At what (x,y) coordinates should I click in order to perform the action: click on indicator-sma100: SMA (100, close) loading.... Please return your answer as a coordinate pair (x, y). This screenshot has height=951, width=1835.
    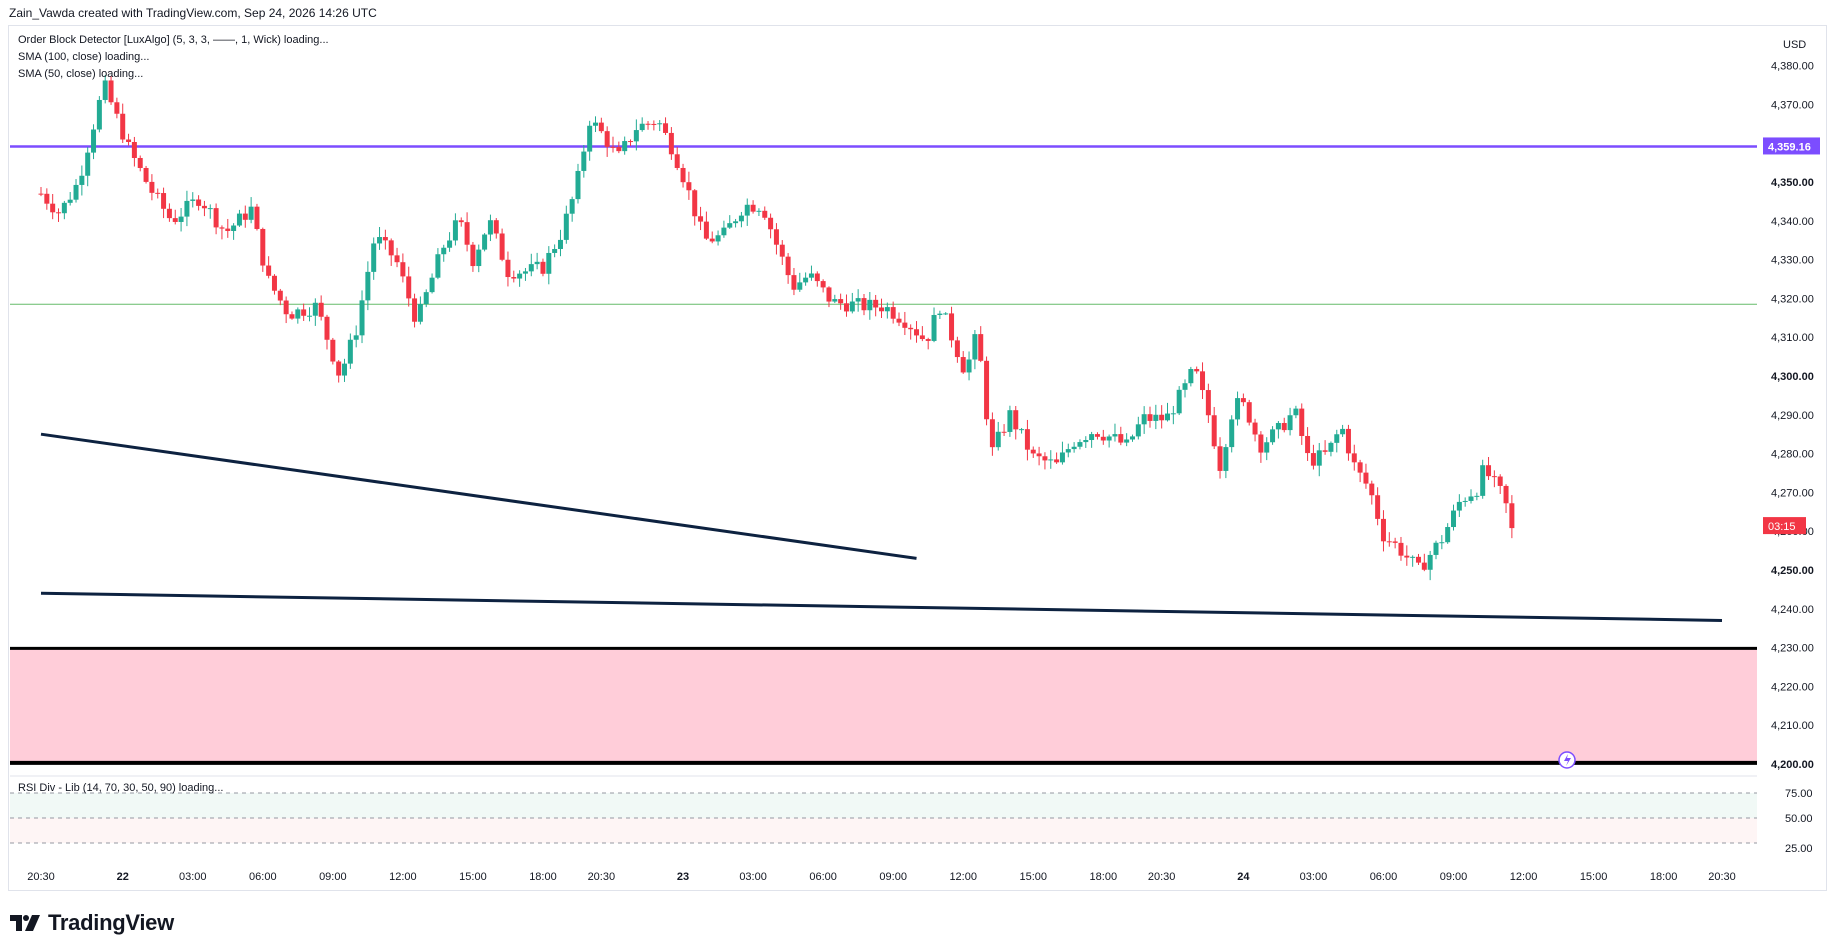
    Looking at the image, I should click on (84, 57).